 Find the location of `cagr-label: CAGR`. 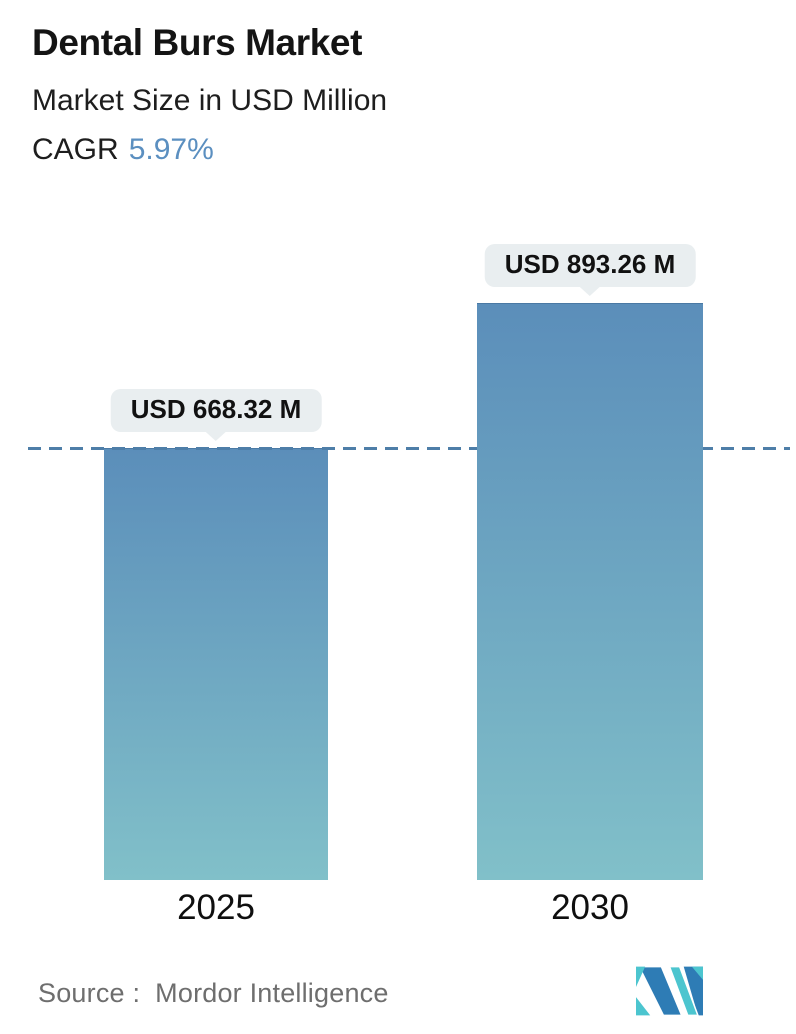

cagr-label: CAGR is located at coordinates (75, 149).